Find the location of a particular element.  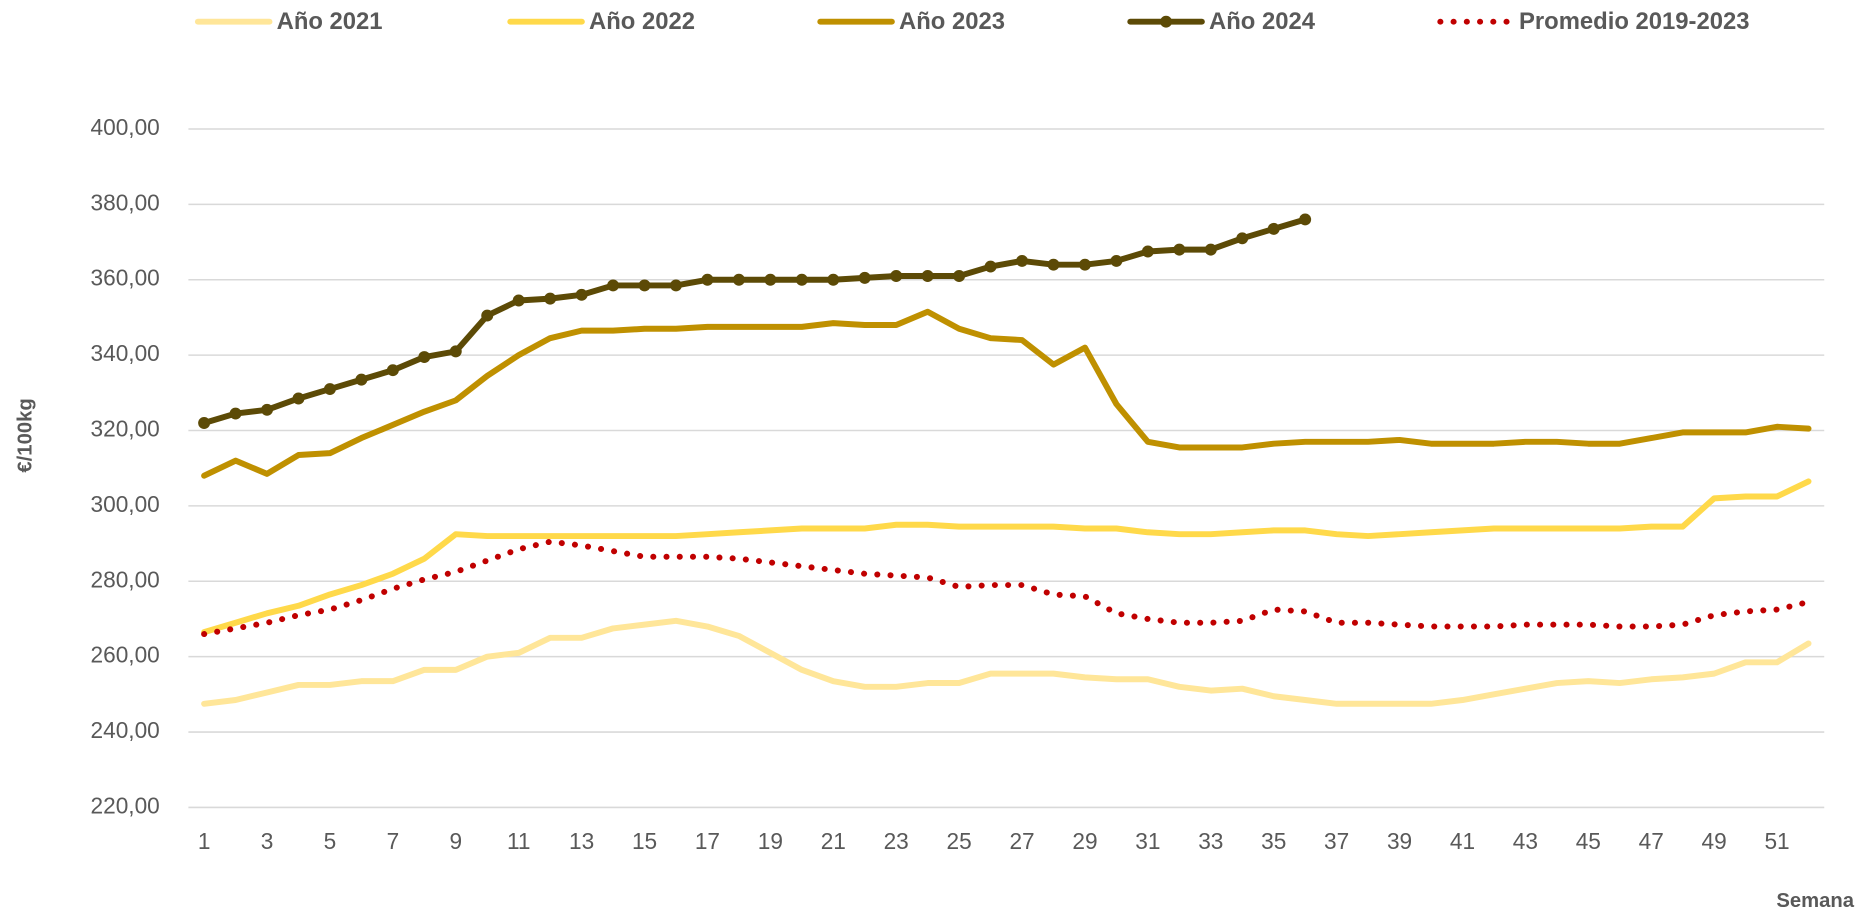

legend-marker is located at coordinates (1166, 21).